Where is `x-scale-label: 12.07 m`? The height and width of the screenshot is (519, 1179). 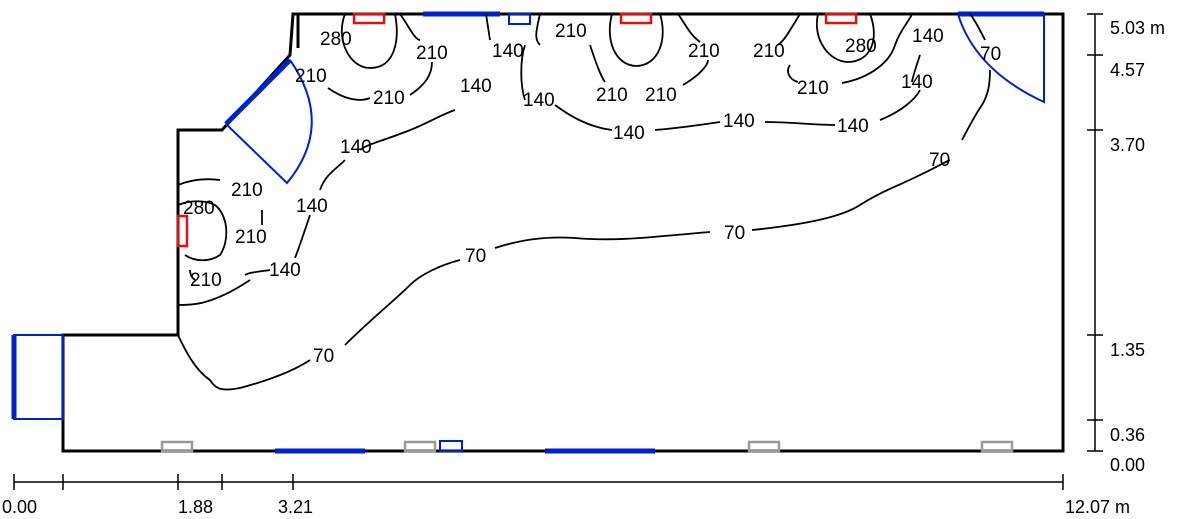 x-scale-label: 12.07 m is located at coordinates (1097, 507).